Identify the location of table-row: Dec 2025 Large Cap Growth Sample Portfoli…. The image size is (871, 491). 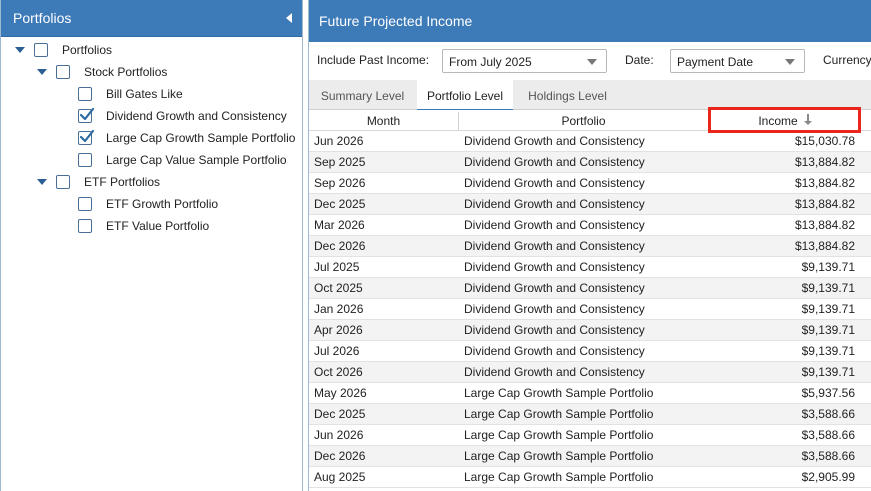
(590, 414).